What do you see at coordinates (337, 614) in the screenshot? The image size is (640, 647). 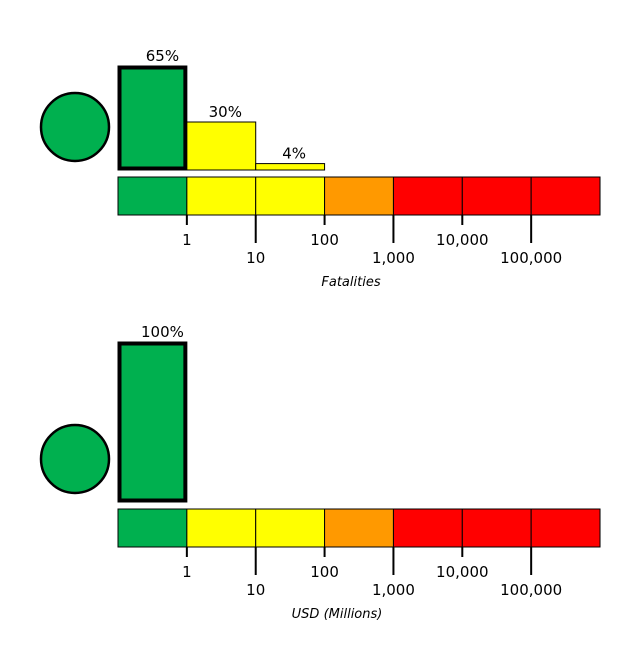 I see `x-axis-label: USD (Millions)` at bounding box center [337, 614].